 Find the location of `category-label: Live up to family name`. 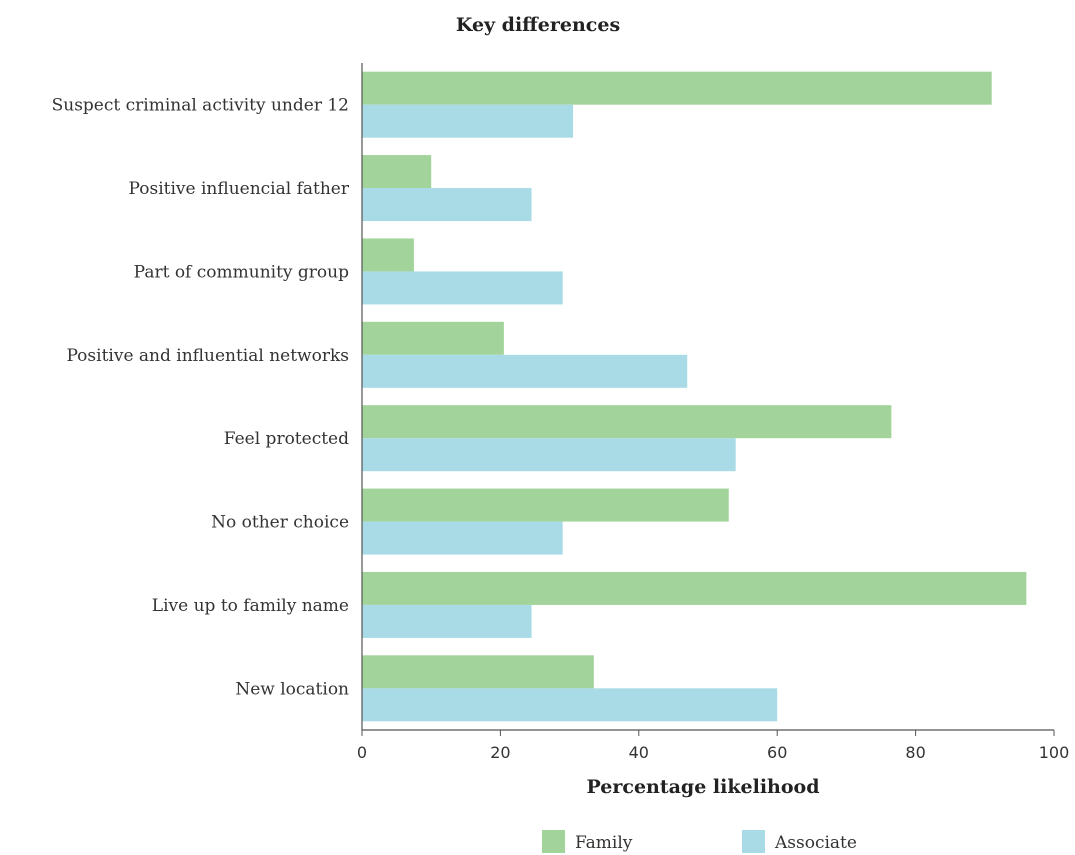

category-label: Live up to family name is located at coordinates (250, 606).